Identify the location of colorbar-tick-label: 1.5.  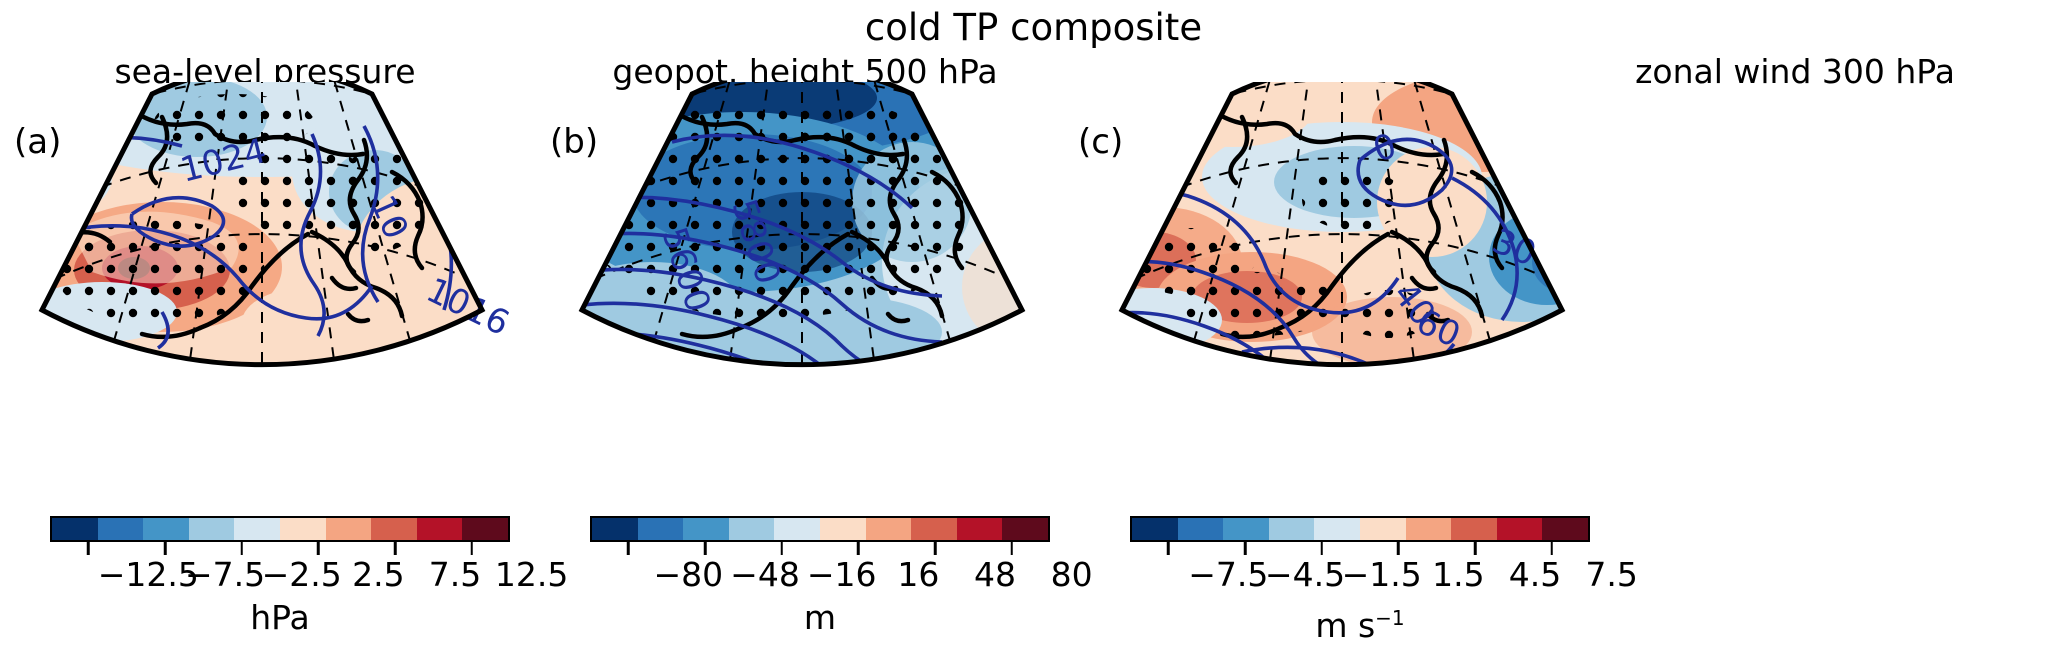
(1458, 574).